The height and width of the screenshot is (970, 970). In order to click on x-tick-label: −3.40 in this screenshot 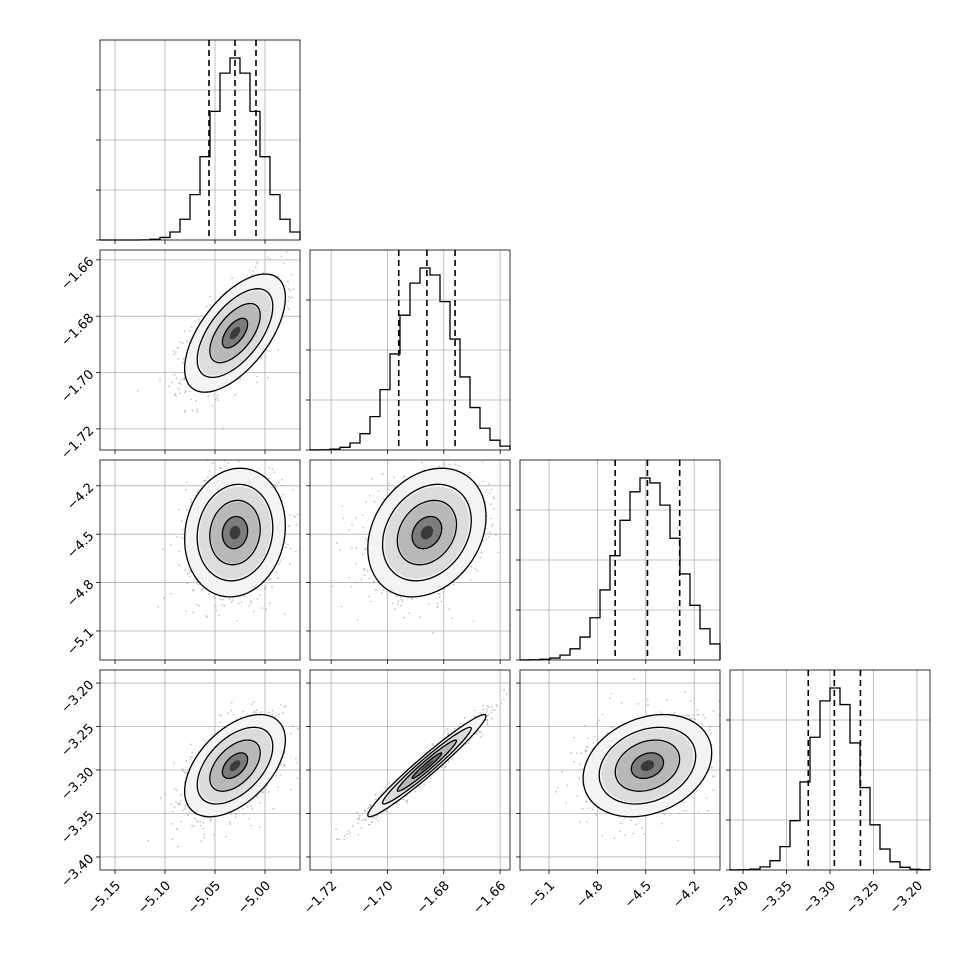, I will do `click(732, 897)`.